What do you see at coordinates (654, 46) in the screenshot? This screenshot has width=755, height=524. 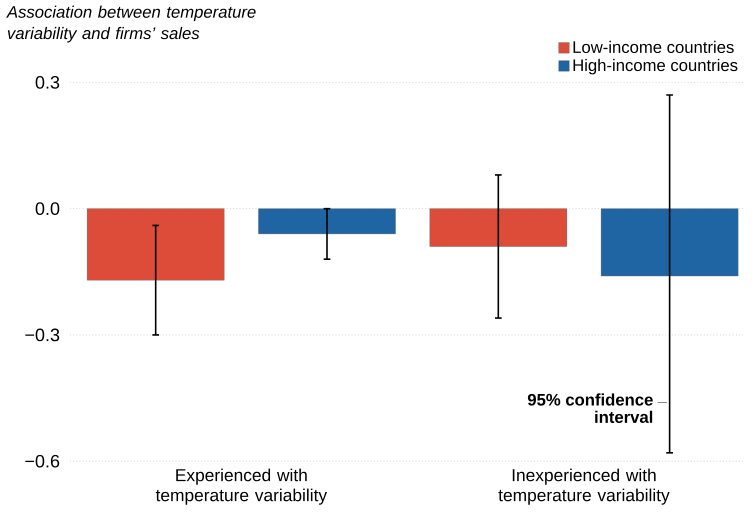 I see `legend-label: Low-income countries` at bounding box center [654, 46].